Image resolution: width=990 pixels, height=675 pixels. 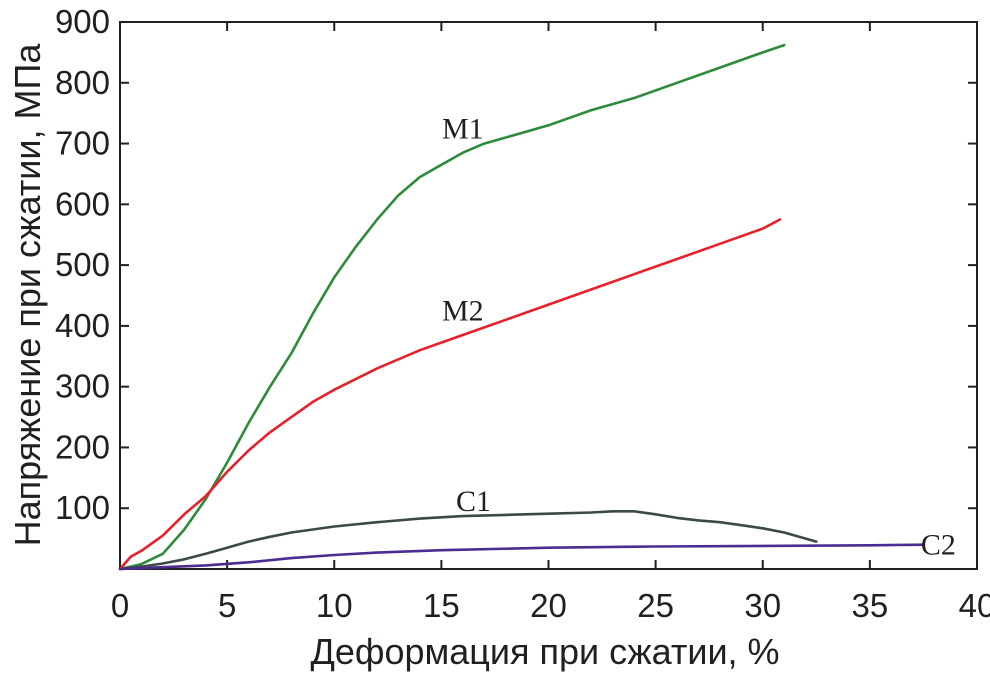 I want to click on x-tick-label: 10, so click(x=334, y=605).